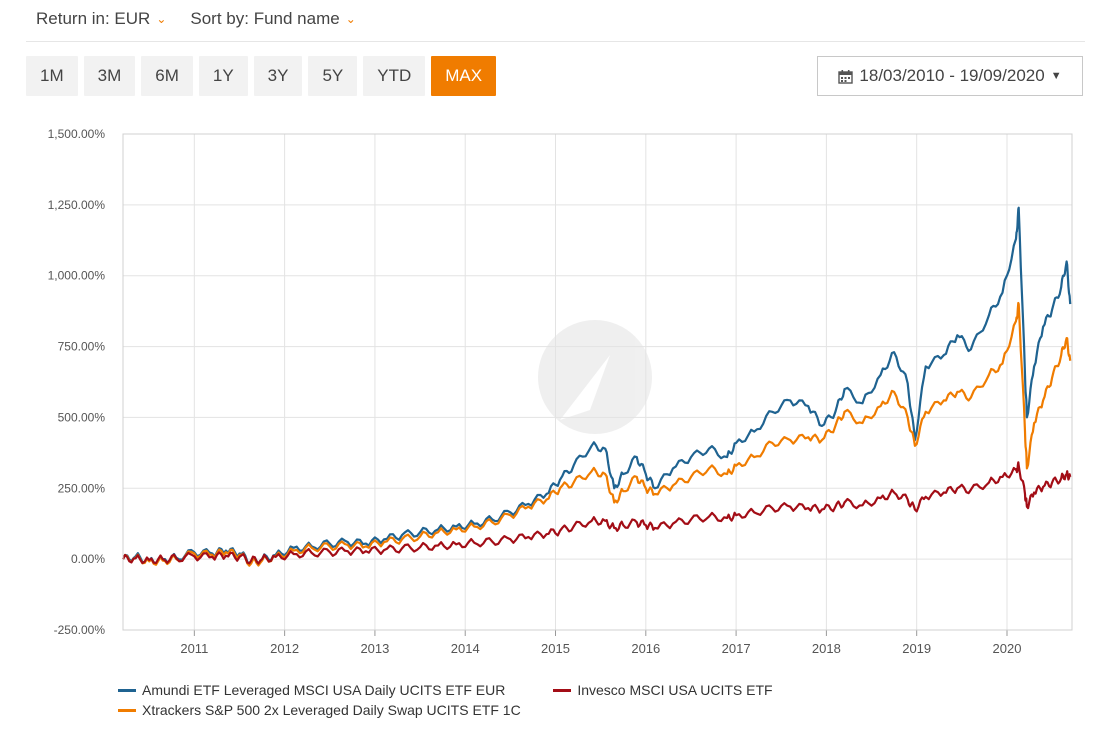 The image size is (1097, 730). Describe the element at coordinates (464, 76) in the screenshot. I see `period-button-max: MAX` at that location.